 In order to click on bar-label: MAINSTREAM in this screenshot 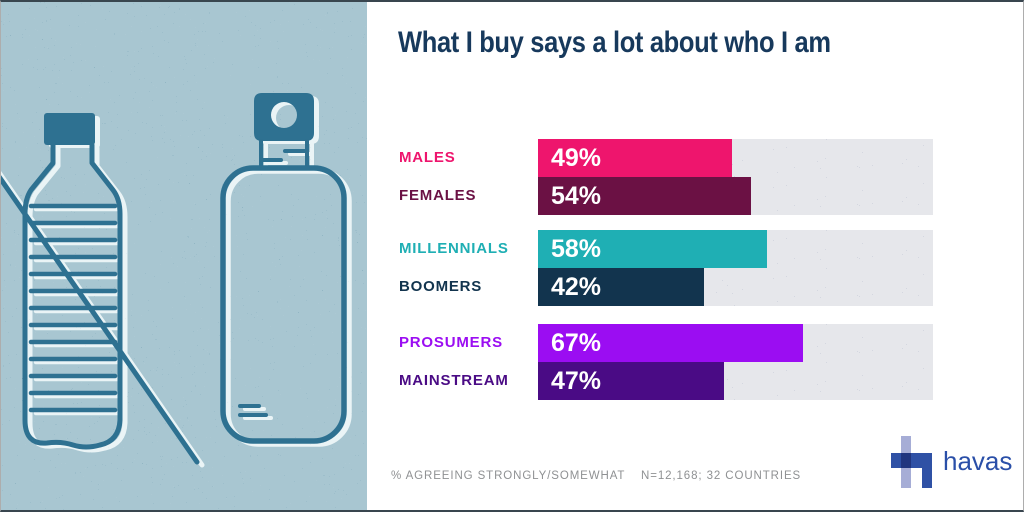, I will do `click(454, 380)`.